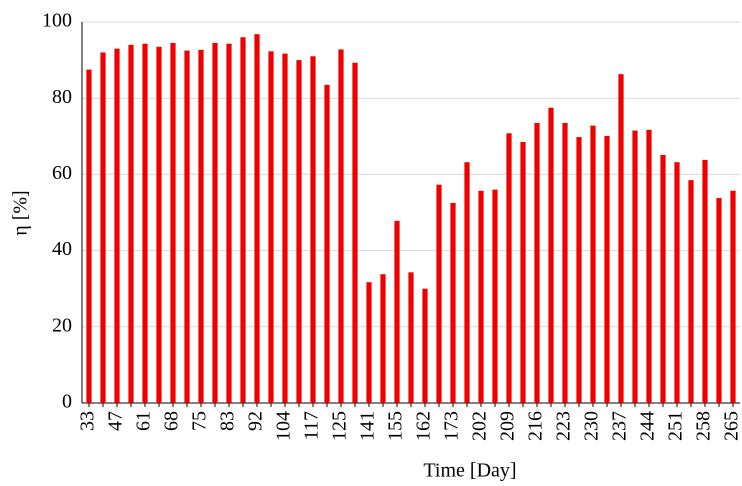 The height and width of the screenshot is (486, 742). Describe the element at coordinates (116, 421) in the screenshot. I see `x-tick-label: 47` at that location.